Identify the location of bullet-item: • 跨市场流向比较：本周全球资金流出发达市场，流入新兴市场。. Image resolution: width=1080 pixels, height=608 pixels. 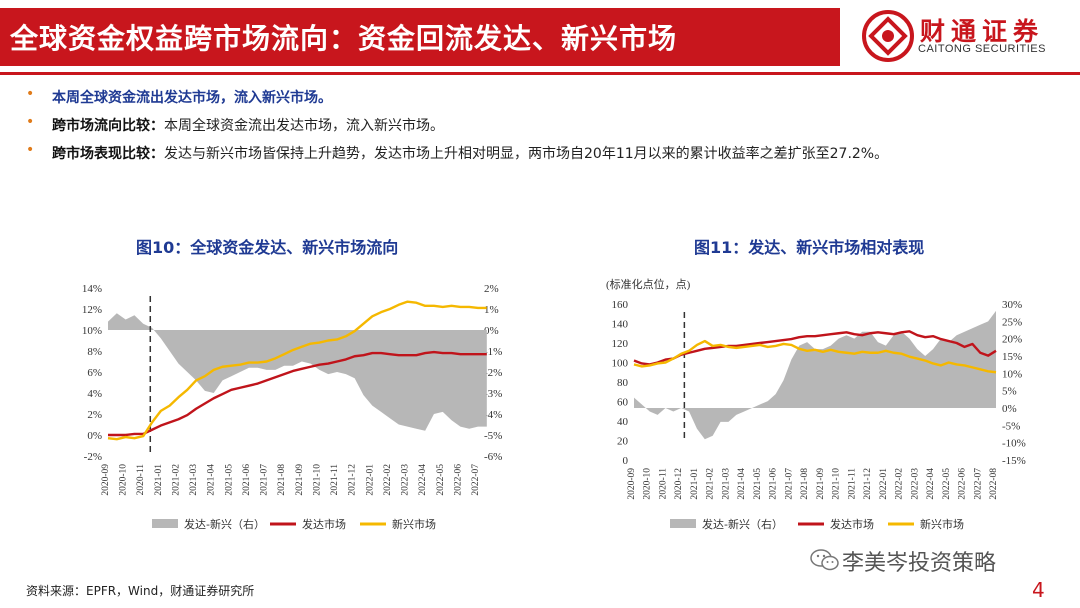
(546, 128).